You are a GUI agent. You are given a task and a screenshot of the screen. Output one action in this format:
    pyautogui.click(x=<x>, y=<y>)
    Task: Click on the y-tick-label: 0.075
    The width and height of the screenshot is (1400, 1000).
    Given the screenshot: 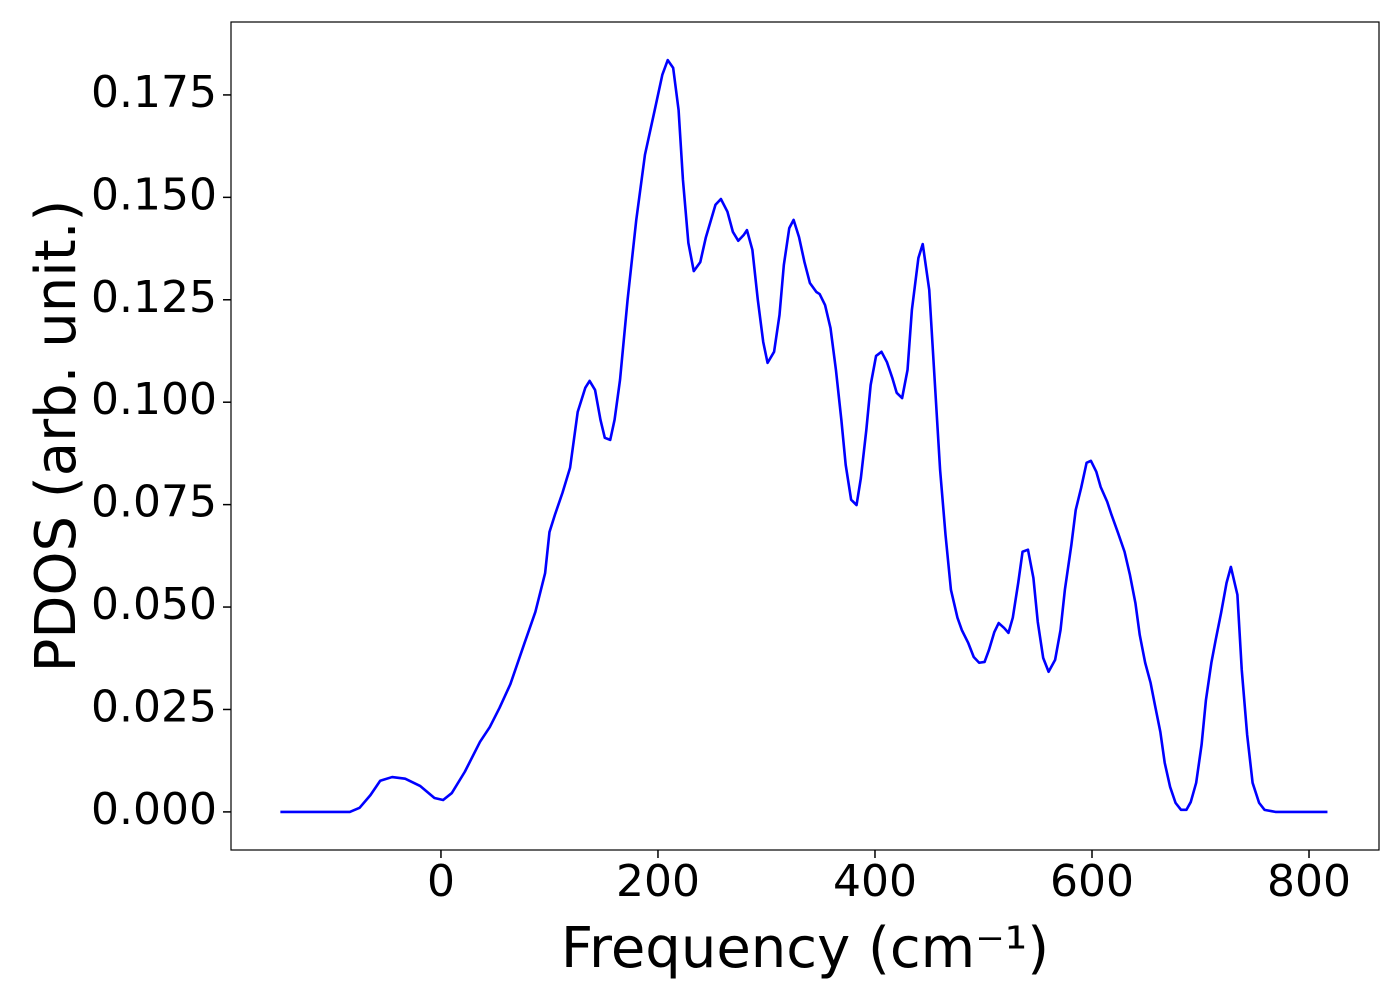 What is the action you would take?
    pyautogui.click(x=154, y=502)
    